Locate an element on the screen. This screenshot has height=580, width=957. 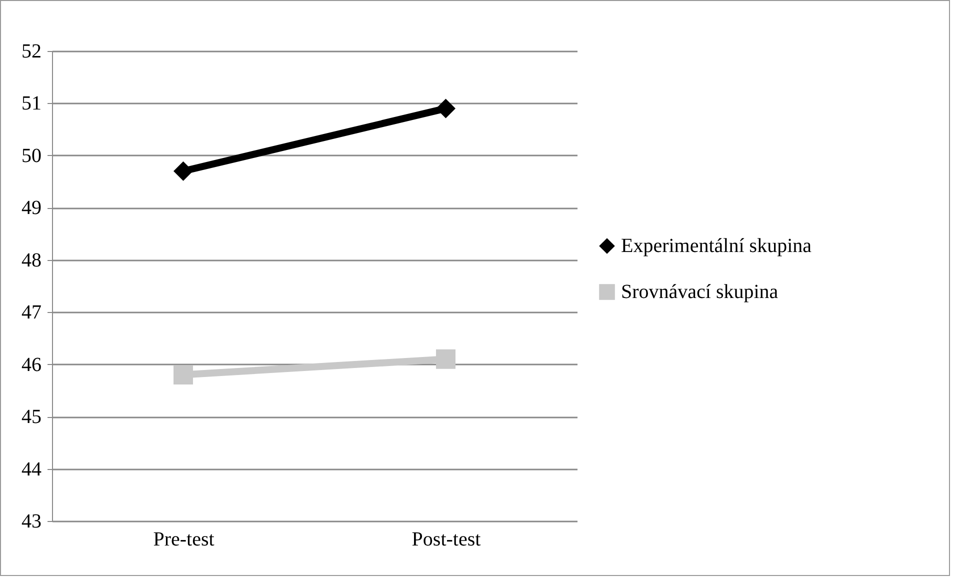
y-tick-label: 50 is located at coordinates (32, 155).